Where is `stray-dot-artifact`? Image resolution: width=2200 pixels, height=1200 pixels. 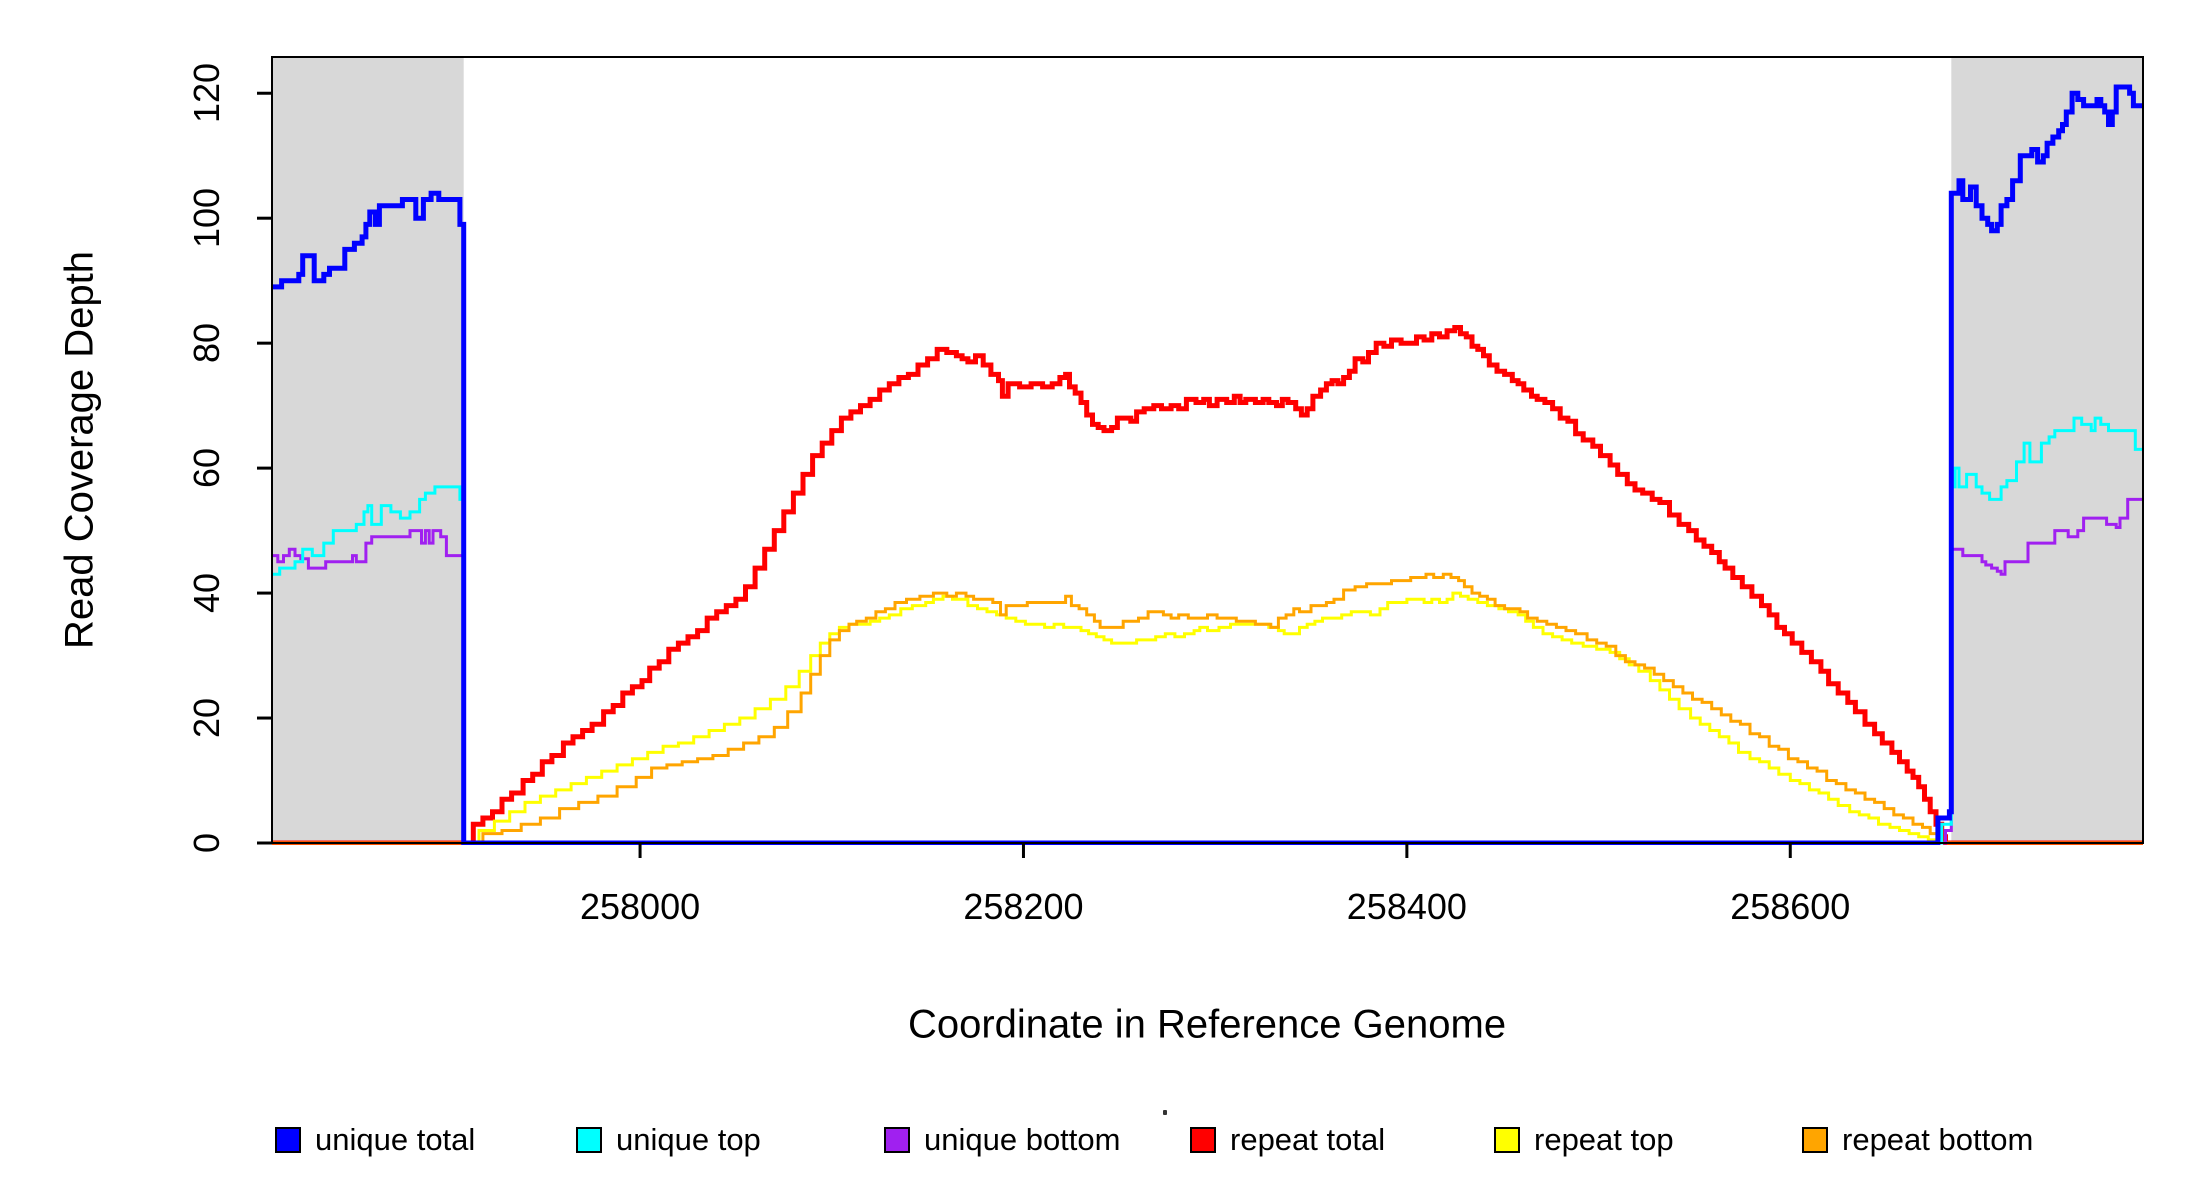
stray-dot-artifact is located at coordinates (1165, 1112).